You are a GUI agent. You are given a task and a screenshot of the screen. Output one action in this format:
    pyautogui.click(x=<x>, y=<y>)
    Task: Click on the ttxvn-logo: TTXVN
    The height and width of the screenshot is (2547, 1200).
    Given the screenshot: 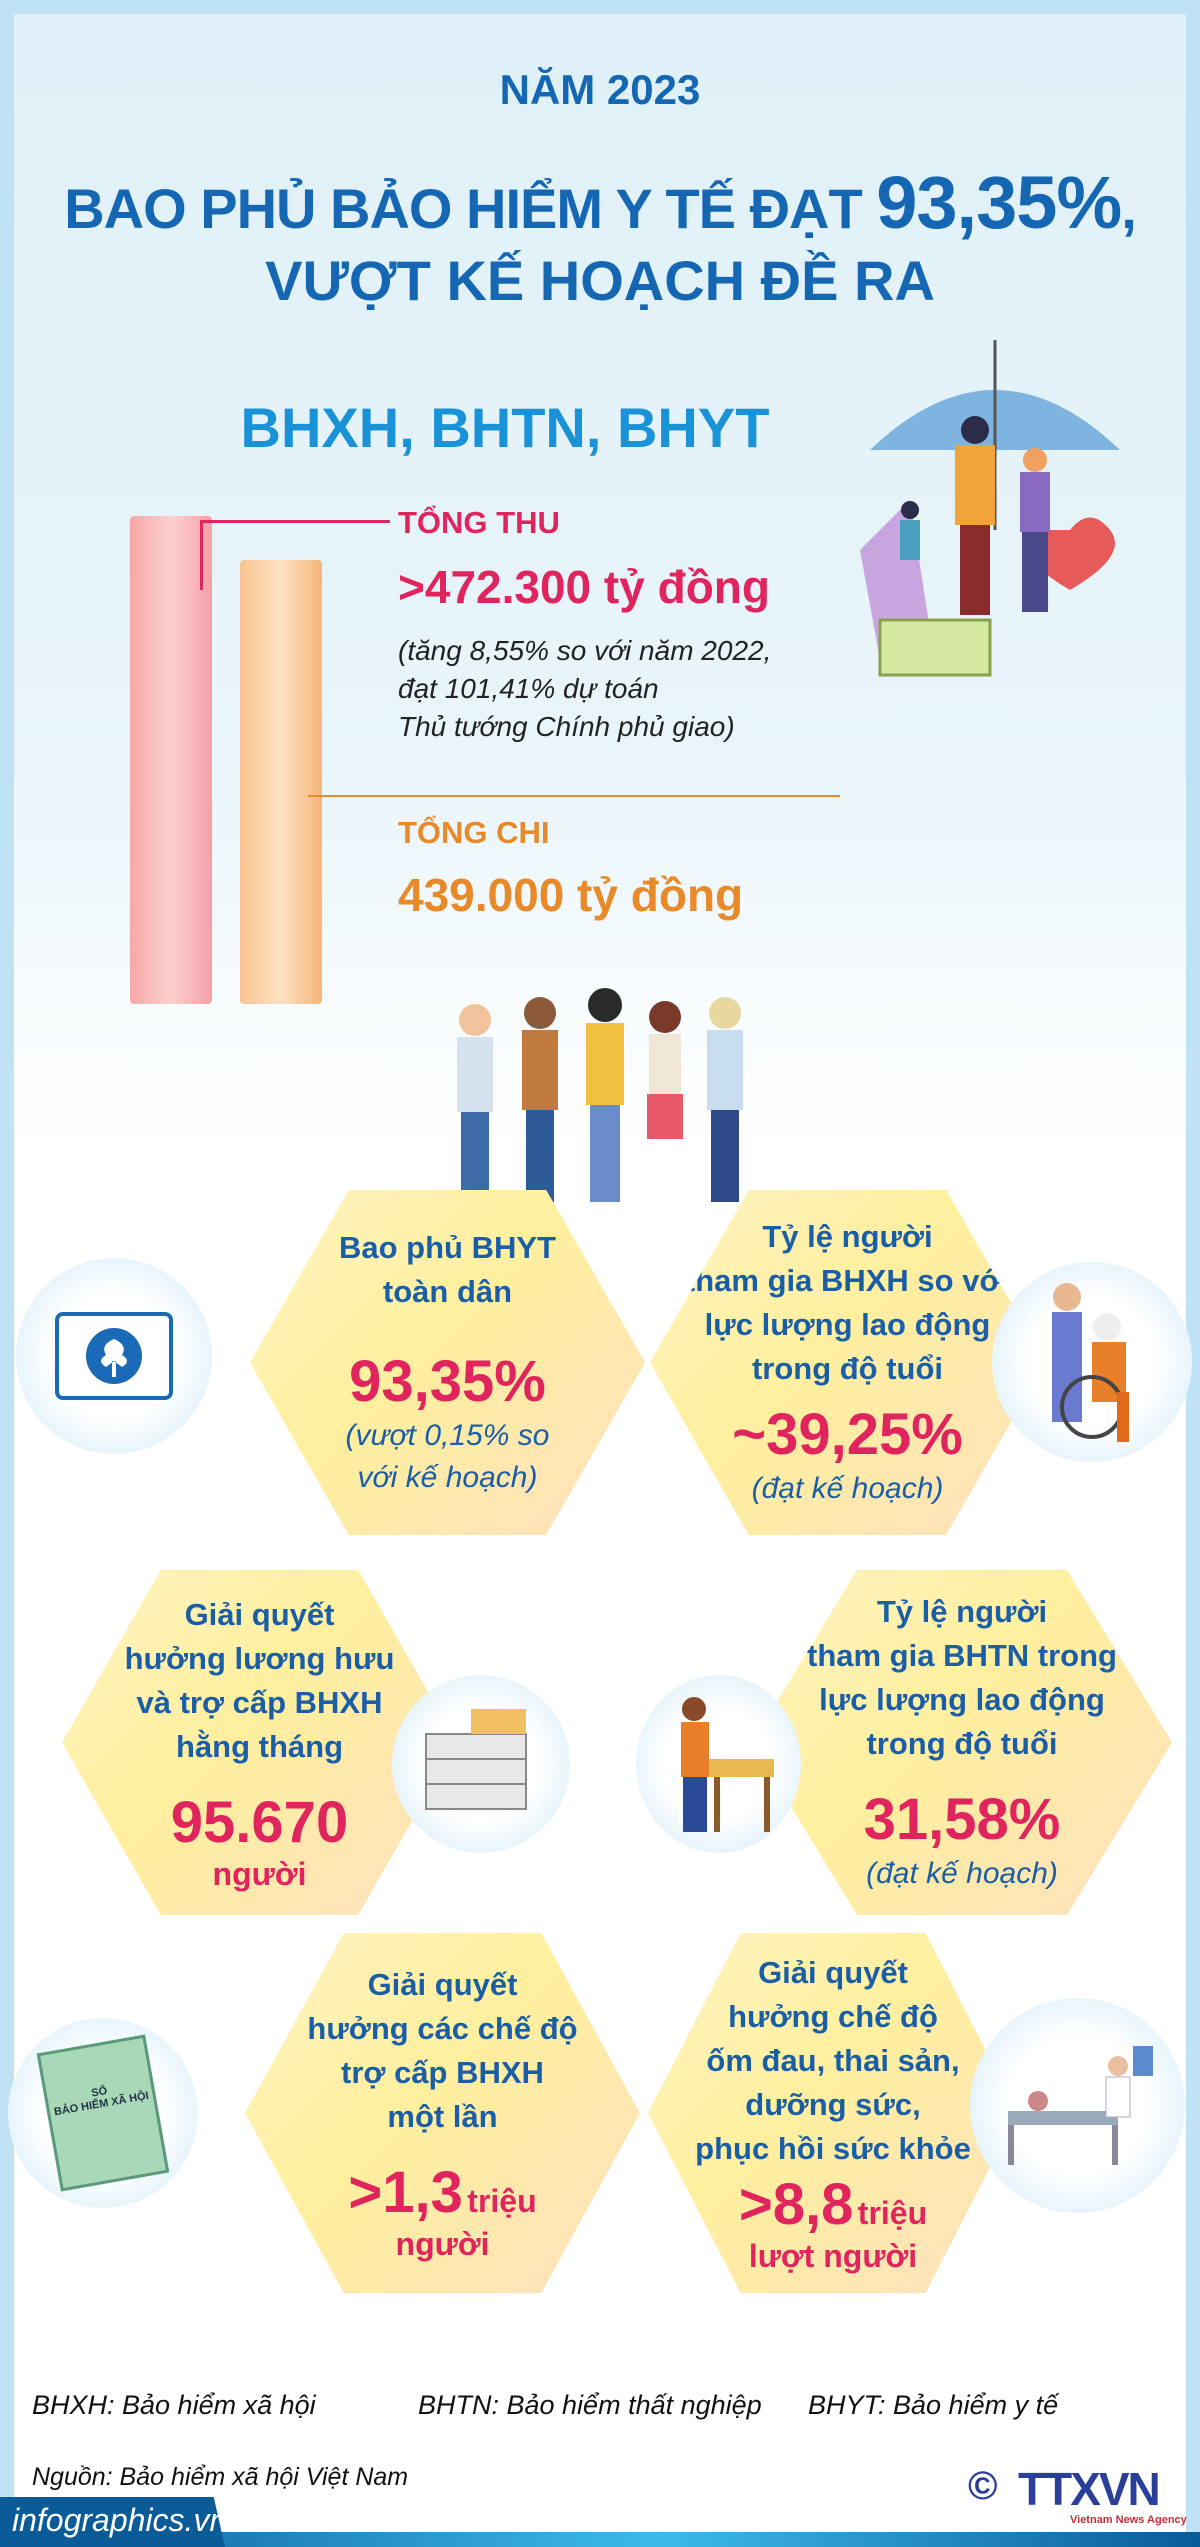 What is the action you would take?
    pyautogui.click(x=1089, y=2489)
    